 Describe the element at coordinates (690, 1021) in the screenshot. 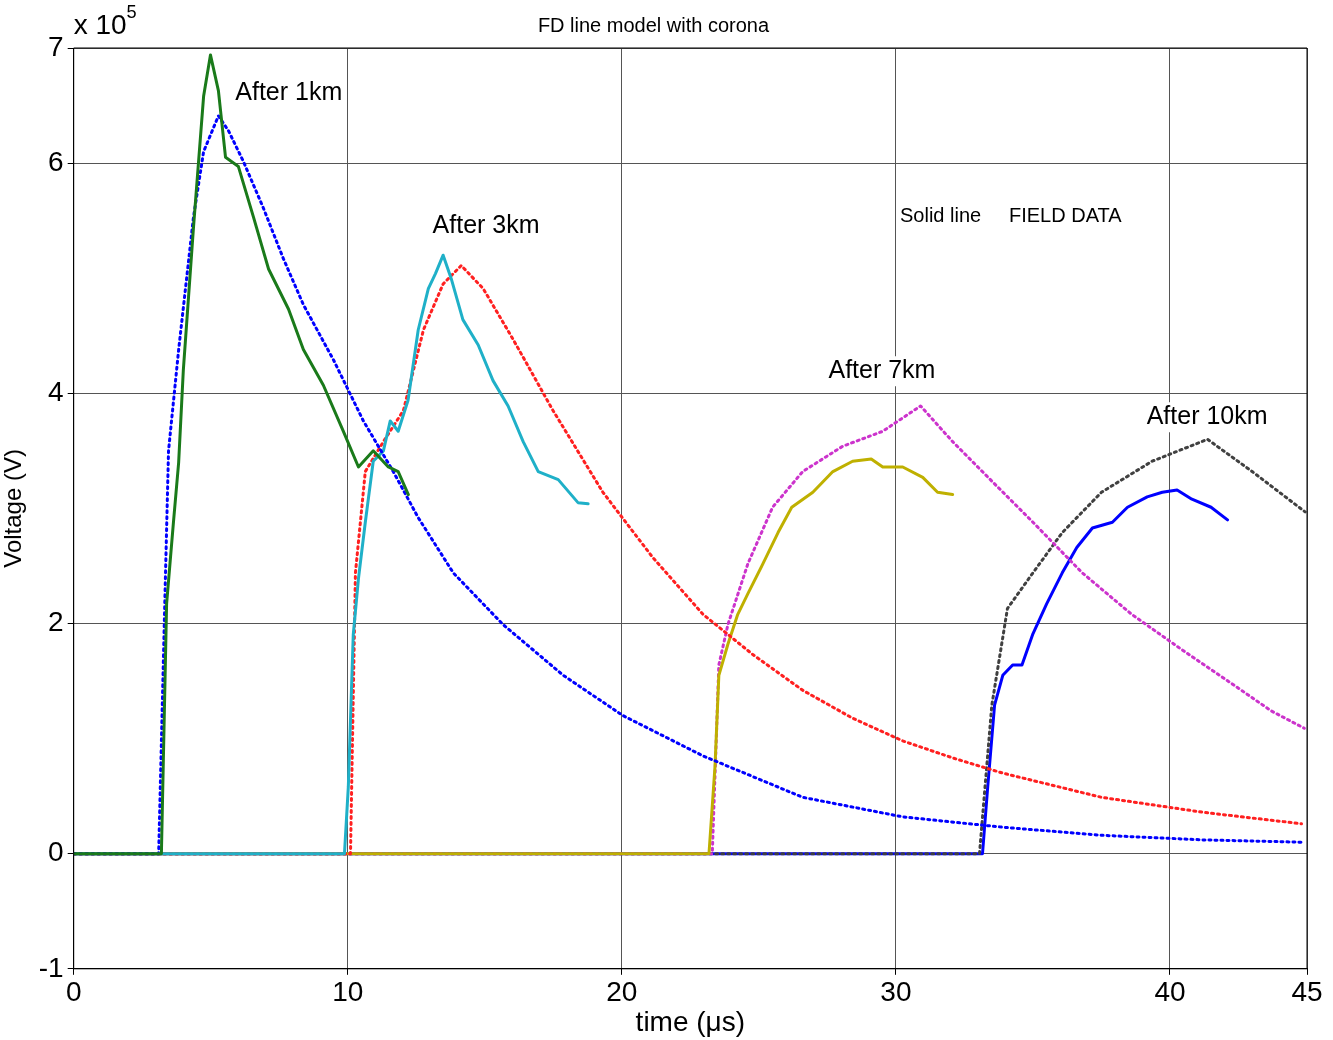

I see `x-axis-title: time (μs)` at that location.